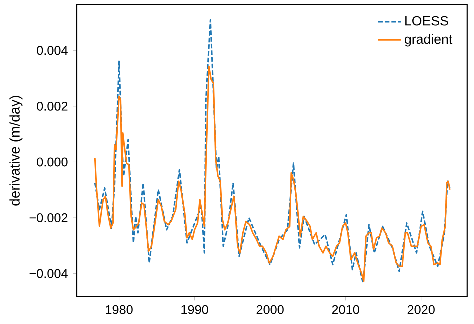 The image size is (474, 324). Describe the element at coordinates (52, 106) in the screenshot. I see `y-tick-label: 0.002` at that location.